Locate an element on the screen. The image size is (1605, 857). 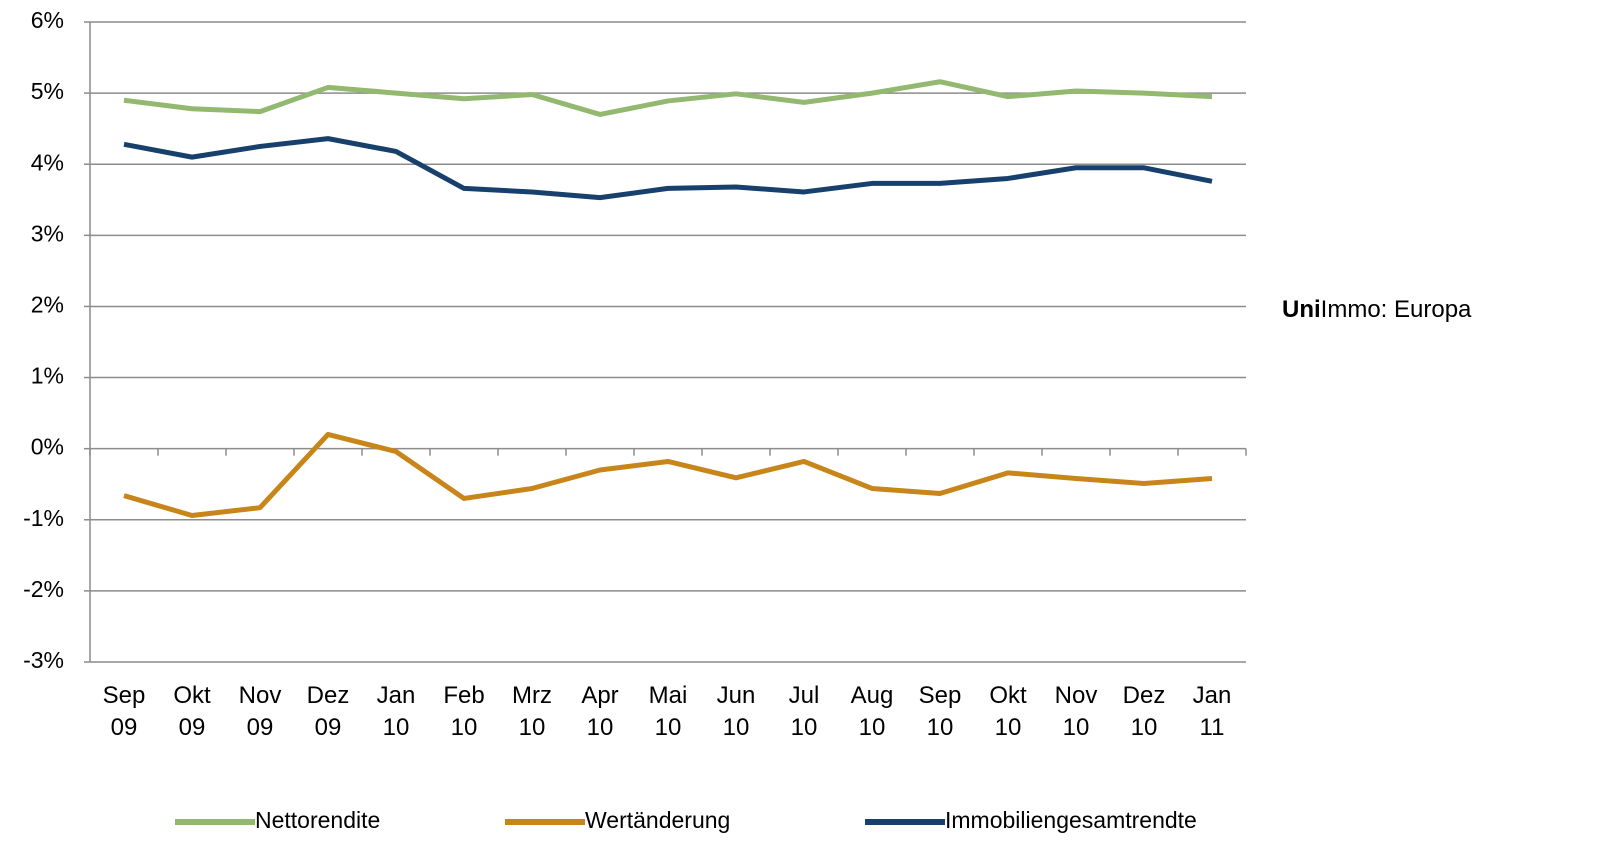
x-tick-label: Apr 10 is located at coordinates (600, 711).